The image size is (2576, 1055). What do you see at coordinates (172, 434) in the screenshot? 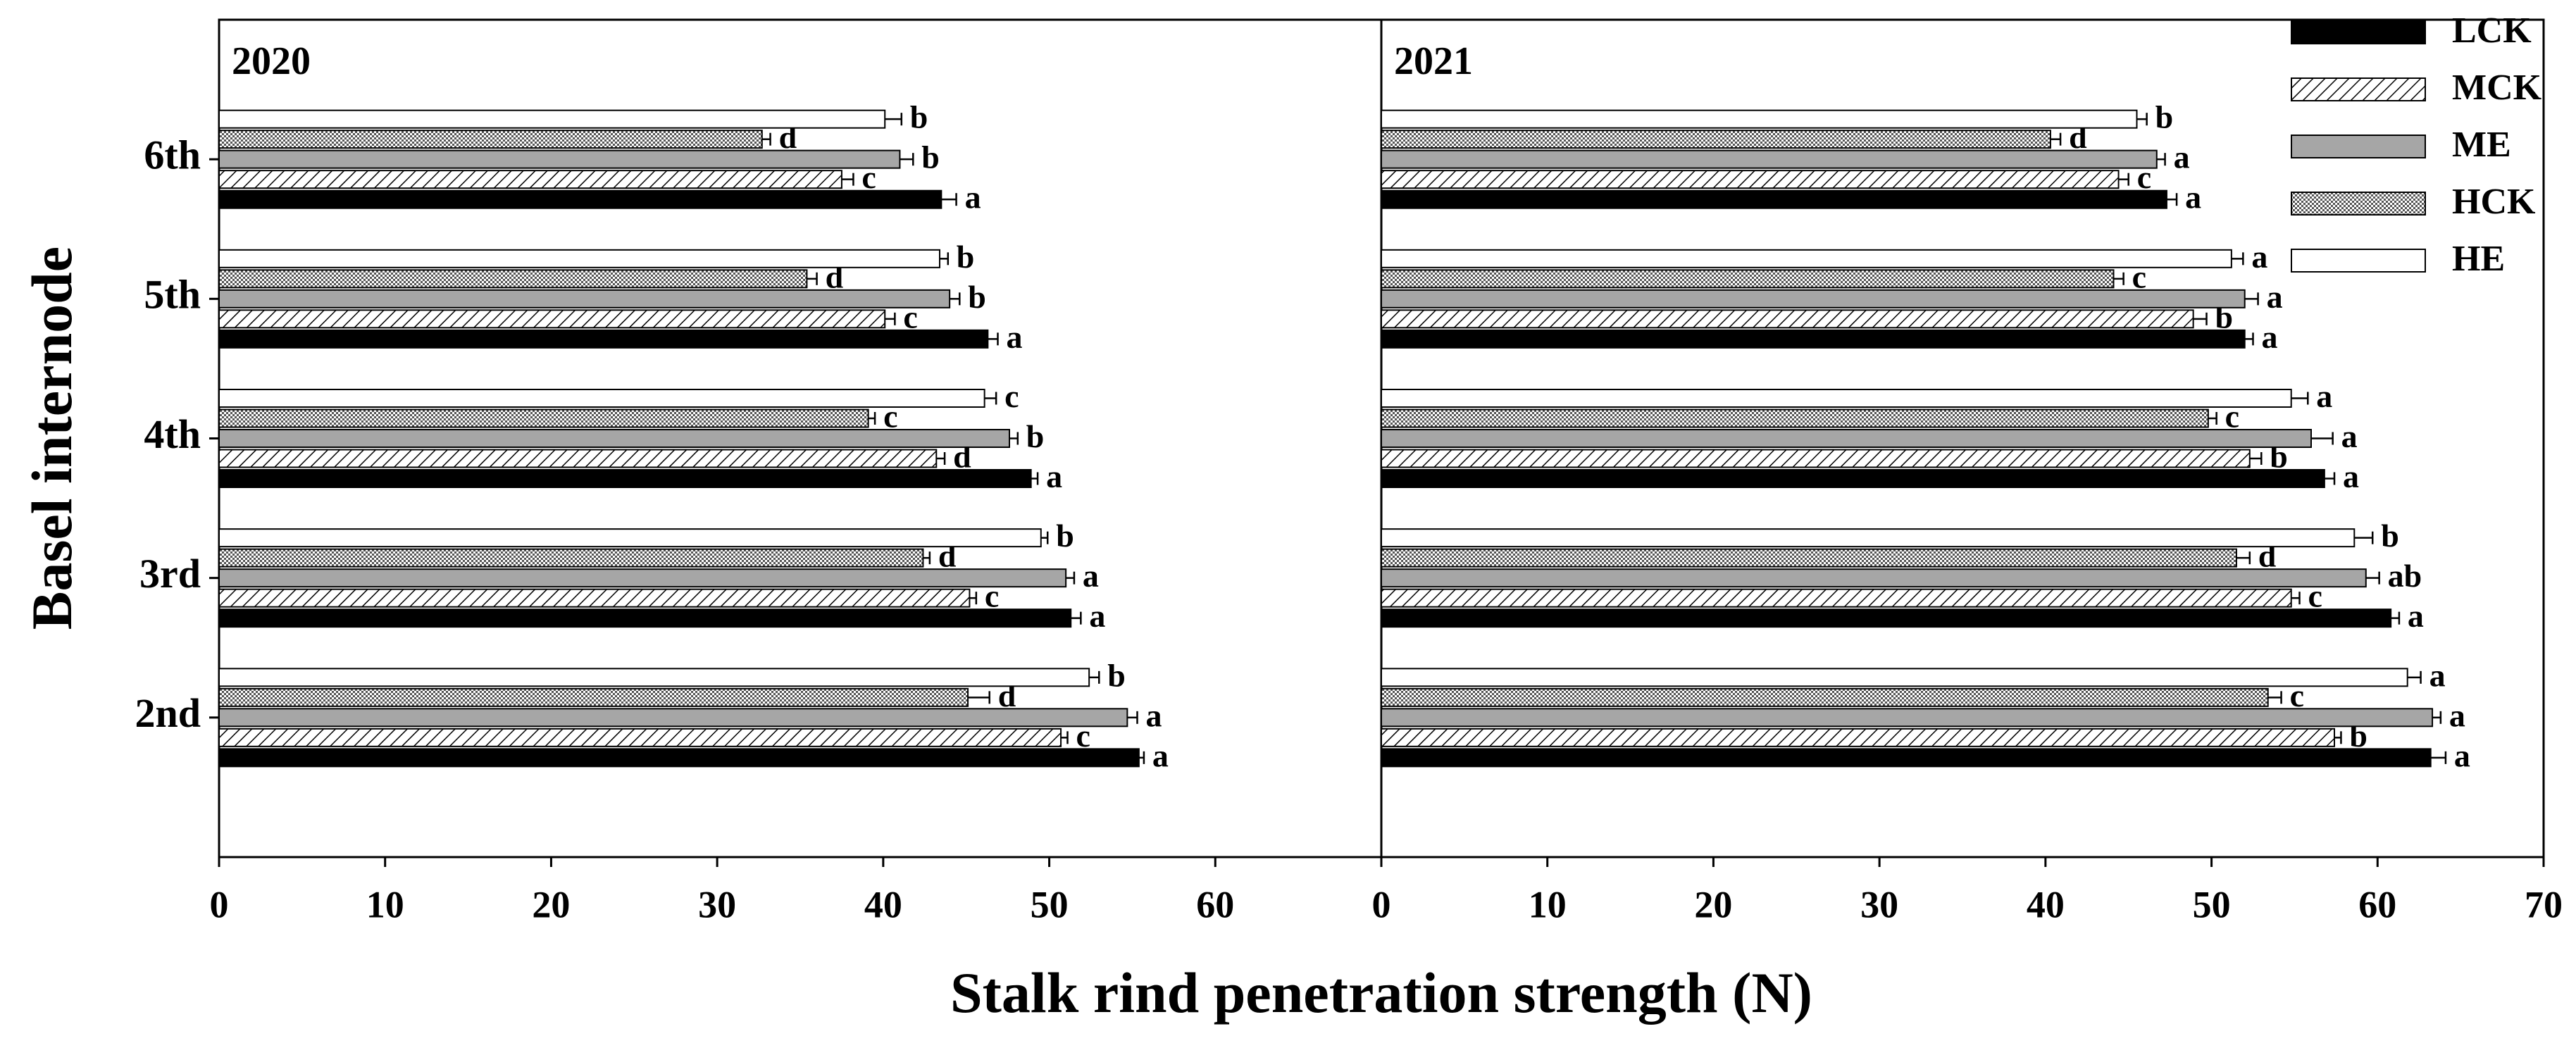
I see `y-tick-label: 4th` at bounding box center [172, 434].